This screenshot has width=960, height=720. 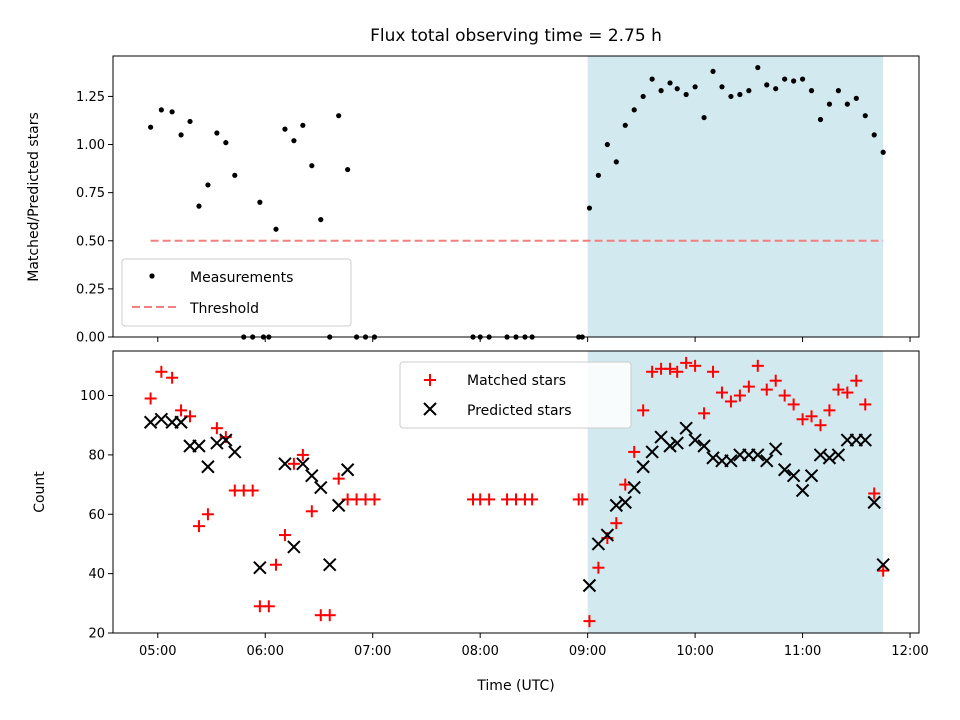 What do you see at coordinates (430, 409) in the screenshot?
I see `legend-marker-predicted` at bounding box center [430, 409].